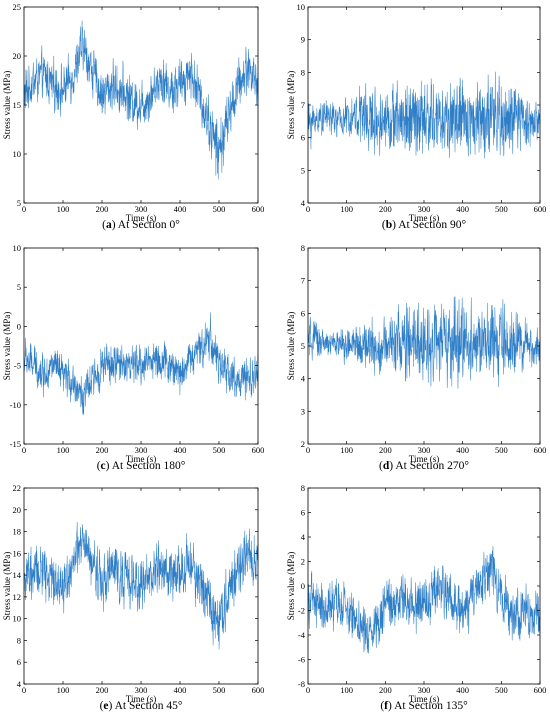 The height and width of the screenshot is (720, 550). Describe the element at coordinates (302, 635) in the screenshot. I see `y-tick-label: -4` at that location.